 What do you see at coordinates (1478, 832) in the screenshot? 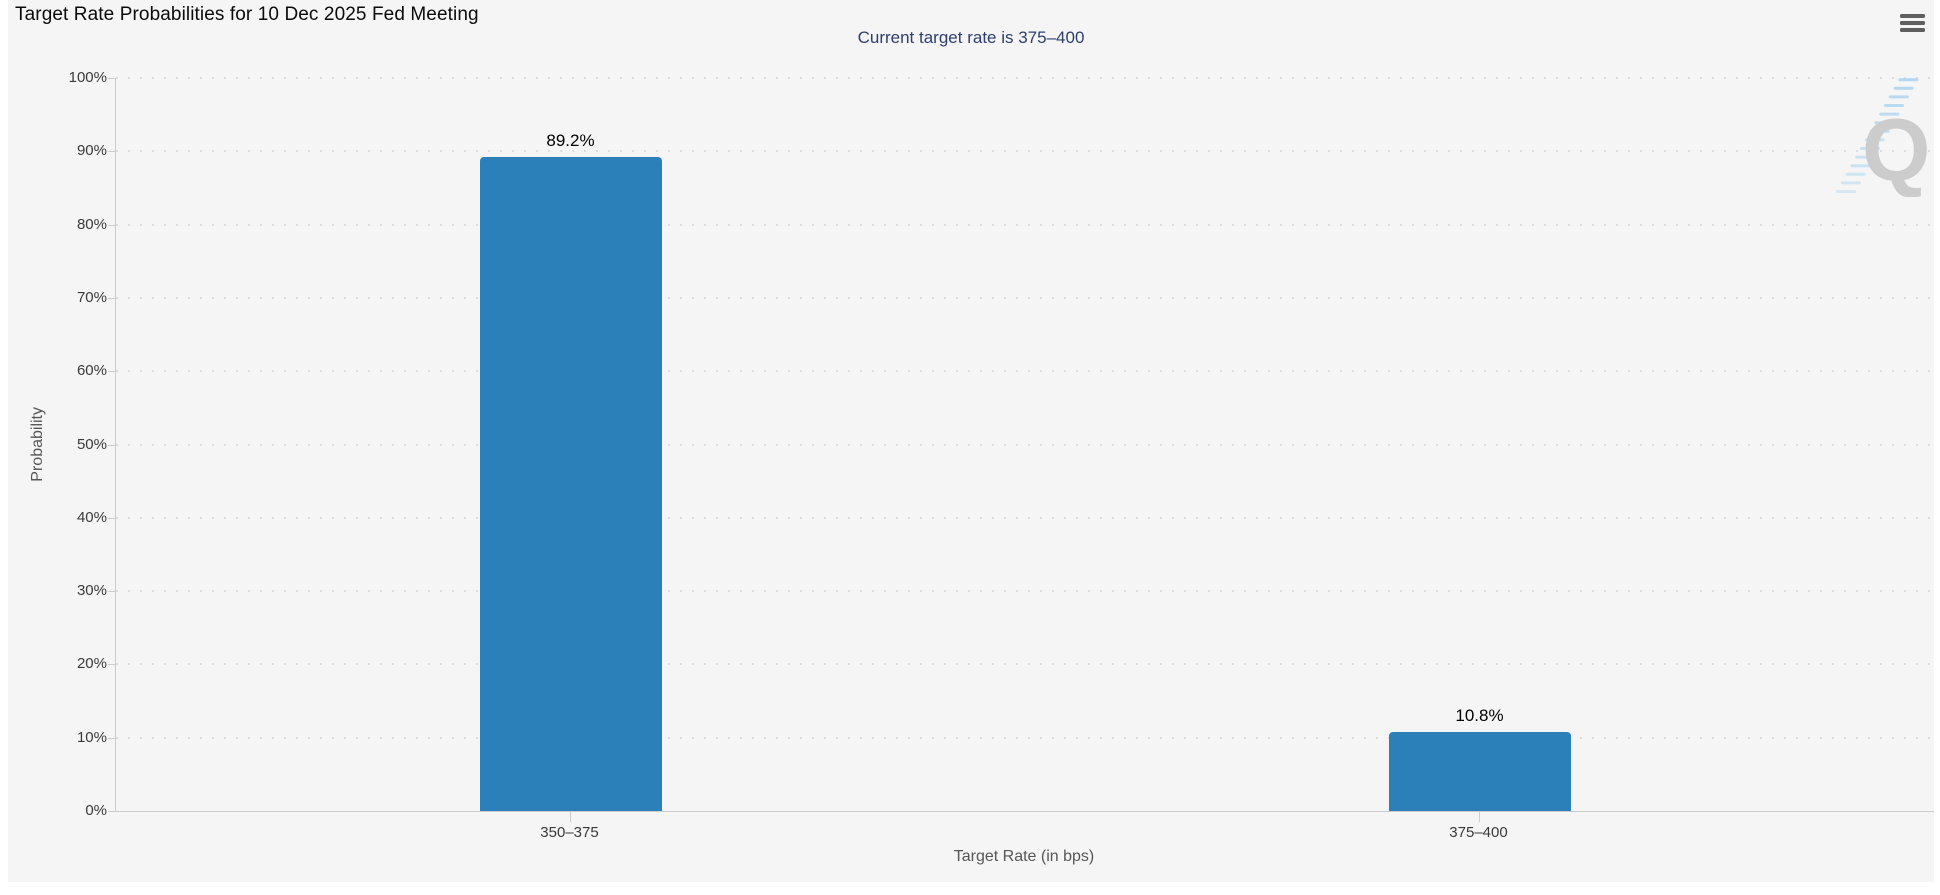
I see `x-axis-category-label: 375–400` at bounding box center [1478, 832].